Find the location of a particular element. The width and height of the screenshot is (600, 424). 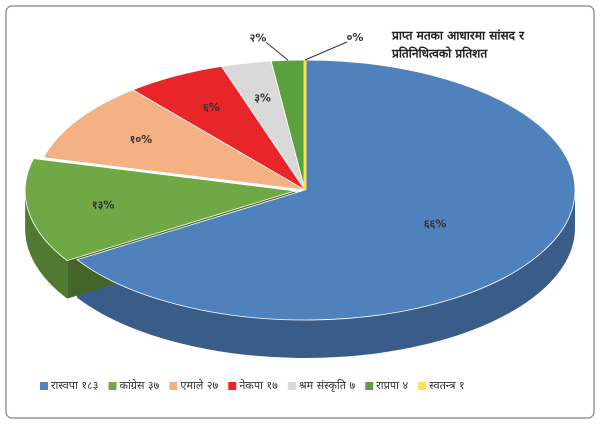

data-label: ०% is located at coordinates (355, 37).